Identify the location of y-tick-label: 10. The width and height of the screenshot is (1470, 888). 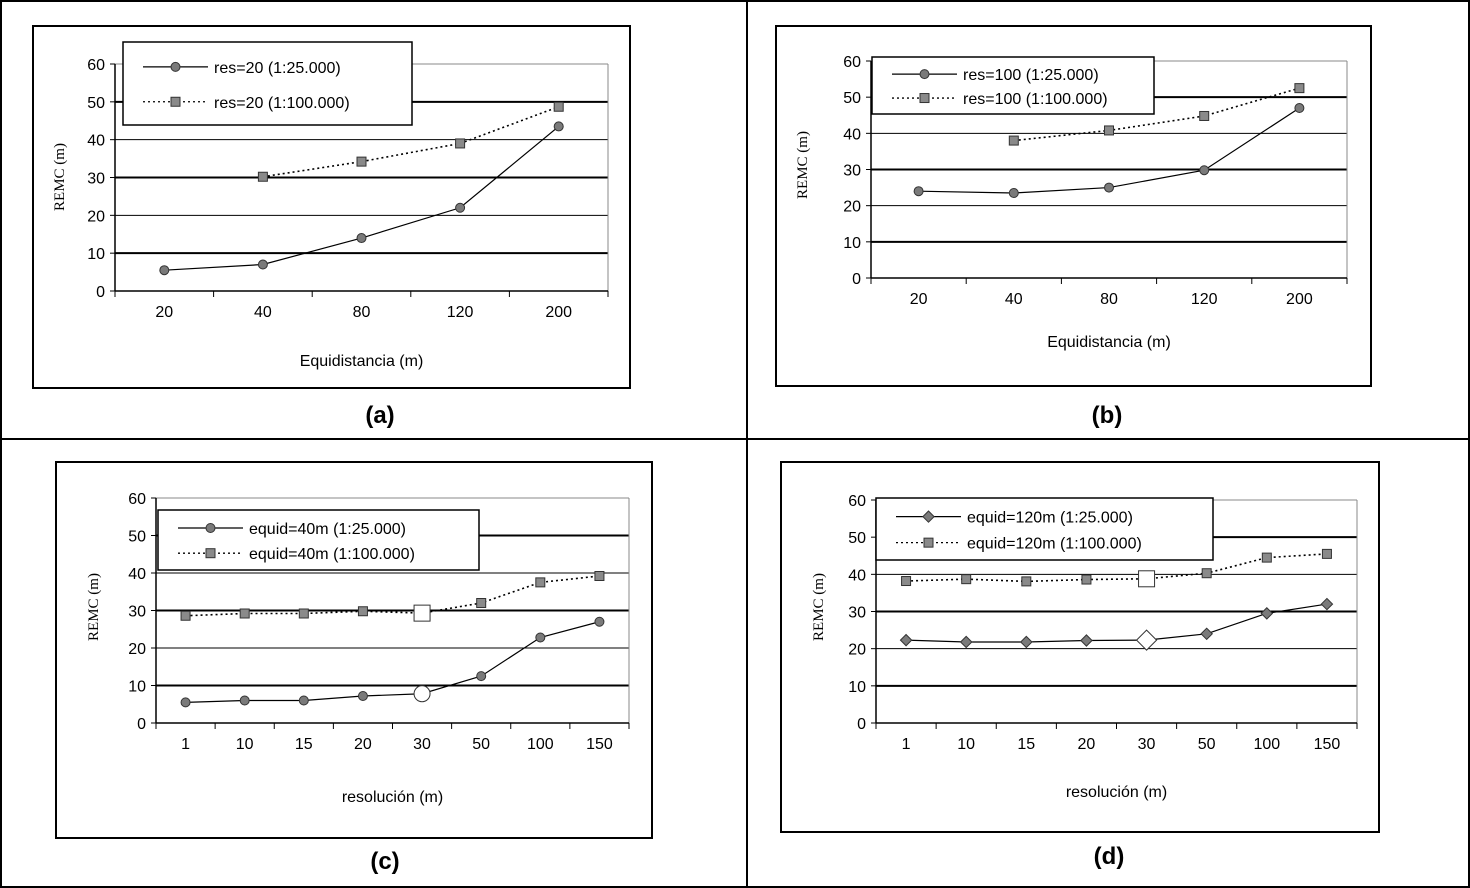
(852, 243).